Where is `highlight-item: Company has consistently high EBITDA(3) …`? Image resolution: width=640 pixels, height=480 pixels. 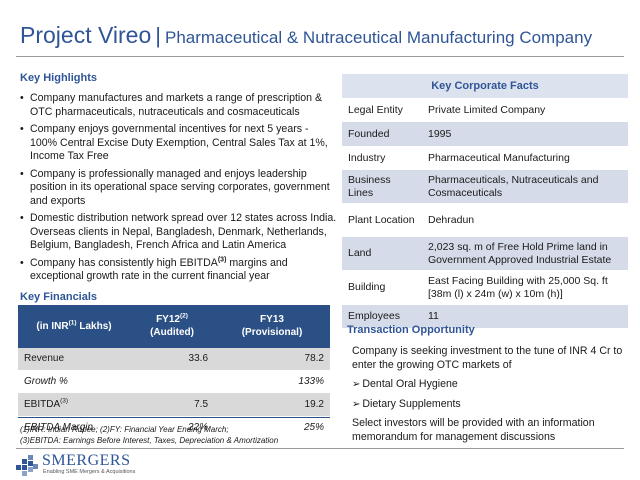
highlight-item: Company has consistently high EBITDA(3) … is located at coordinates (179, 269).